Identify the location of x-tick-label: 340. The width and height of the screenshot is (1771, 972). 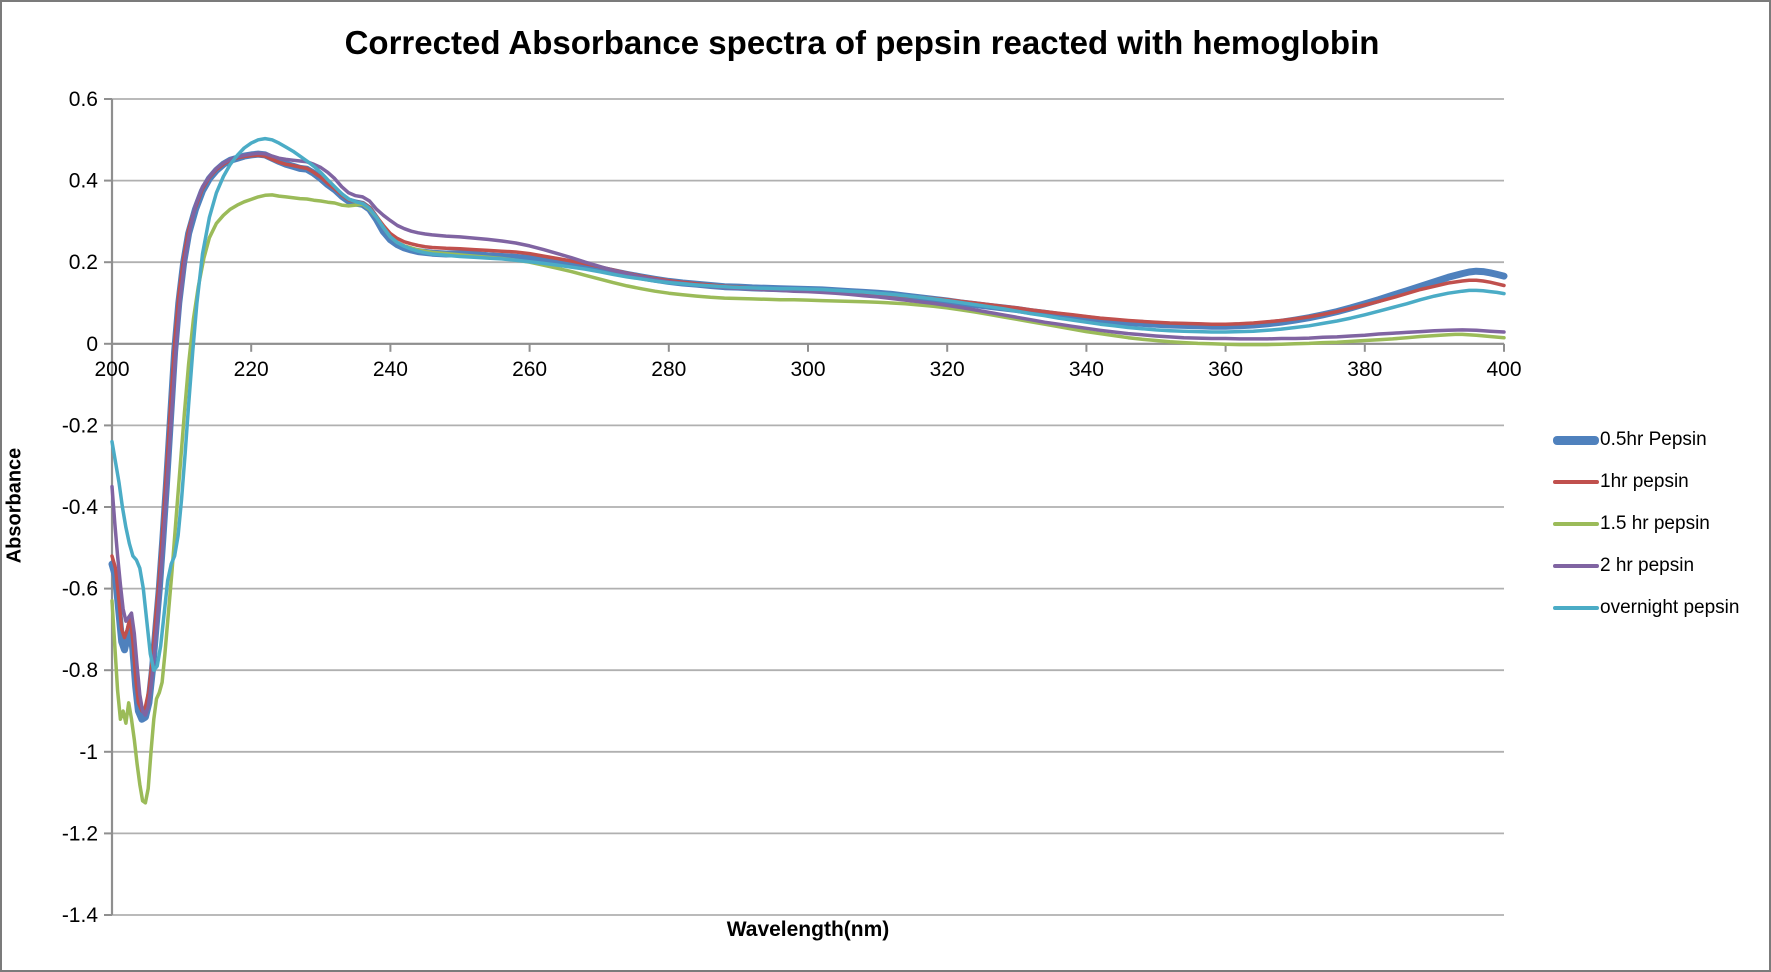
(1086, 369).